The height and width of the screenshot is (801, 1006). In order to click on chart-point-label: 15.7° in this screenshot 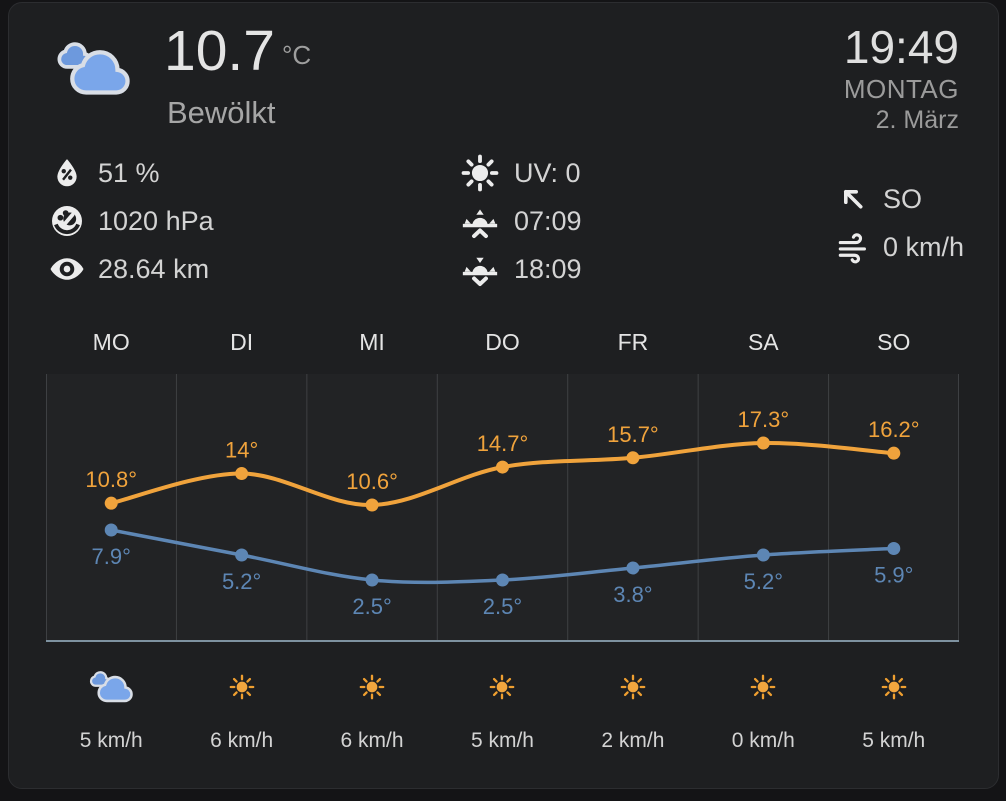, I will do `click(633, 434)`.